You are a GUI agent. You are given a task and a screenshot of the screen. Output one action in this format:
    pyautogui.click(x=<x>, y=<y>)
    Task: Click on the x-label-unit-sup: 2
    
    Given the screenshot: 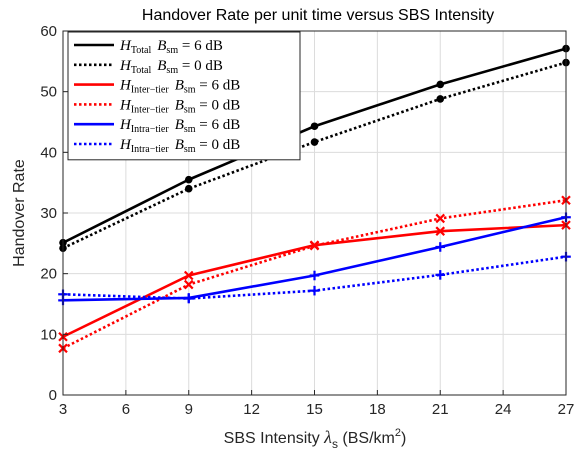 What is the action you would take?
    pyautogui.click(x=398, y=433)
    